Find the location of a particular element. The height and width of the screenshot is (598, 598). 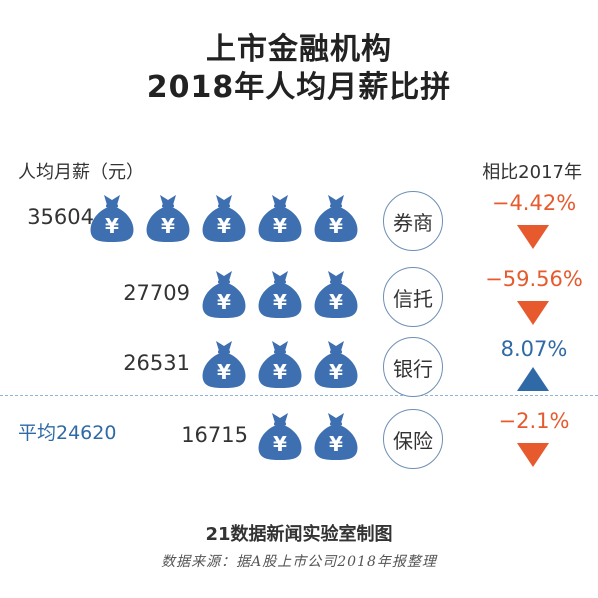

salary-value: 35604 is located at coordinates (60, 217).